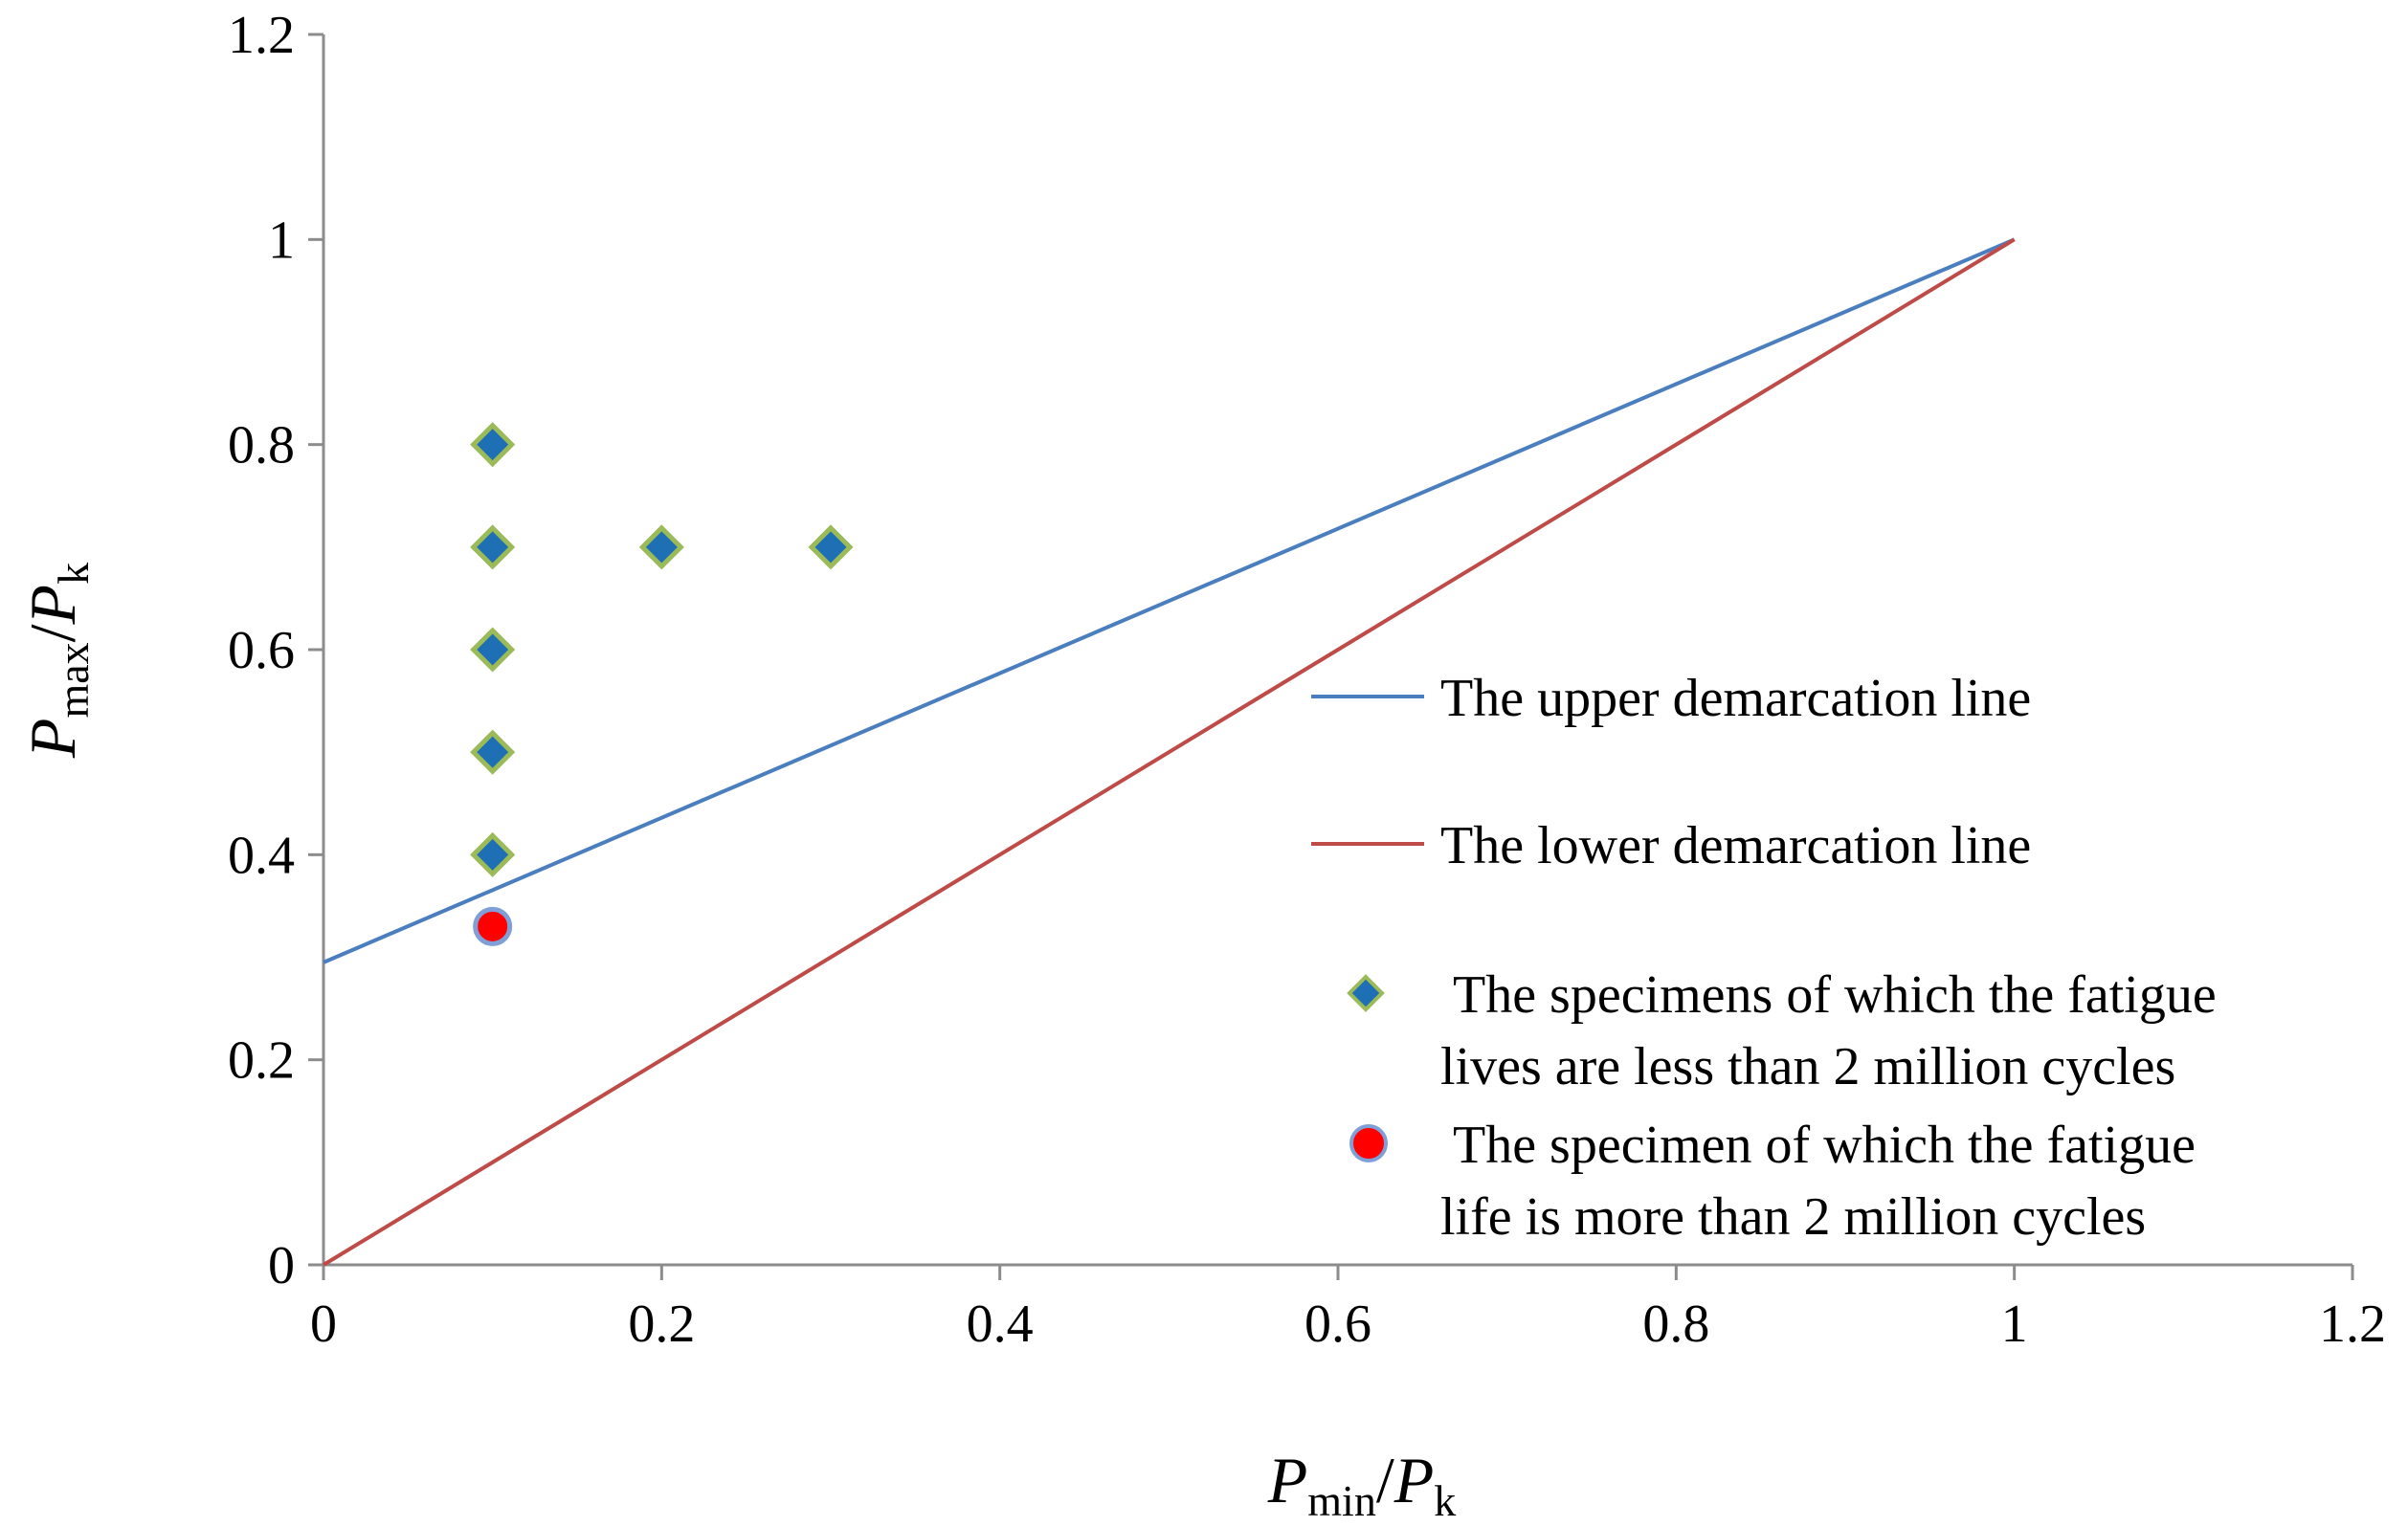 This screenshot has height=1527, width=2408. I want to click on y-axis-title: Pmax/Pk, so click(57, 661).